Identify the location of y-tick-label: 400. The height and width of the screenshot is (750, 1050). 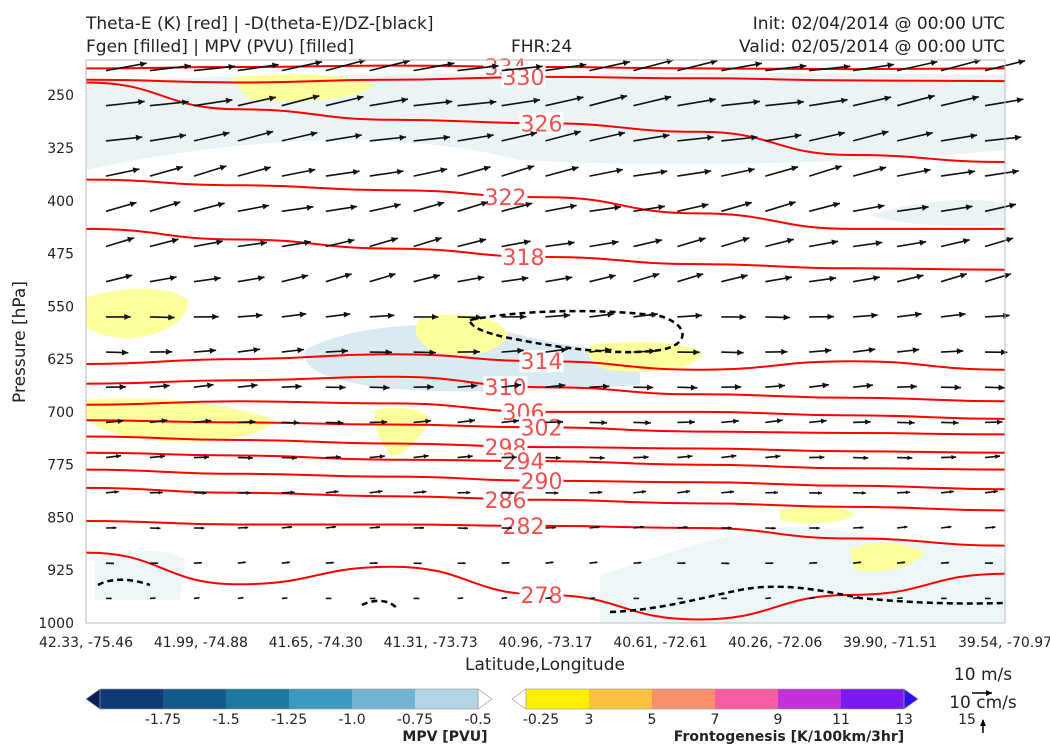
(60, 202).